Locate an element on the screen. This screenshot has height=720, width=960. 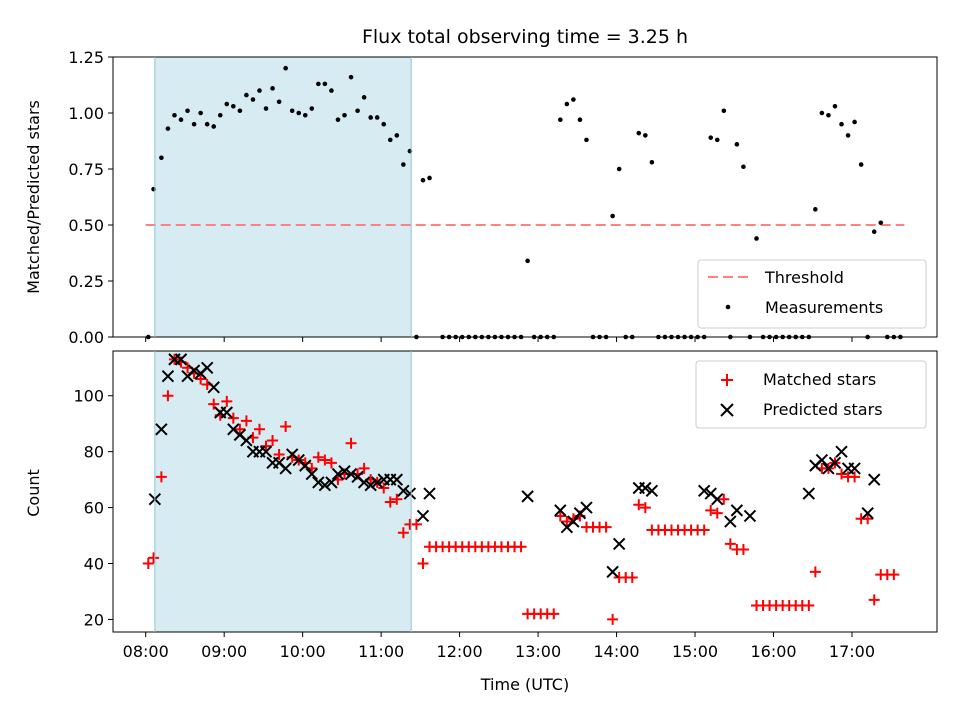
bottom-legend: Matched stars Predicted stars is located at coordinates (811, 394).